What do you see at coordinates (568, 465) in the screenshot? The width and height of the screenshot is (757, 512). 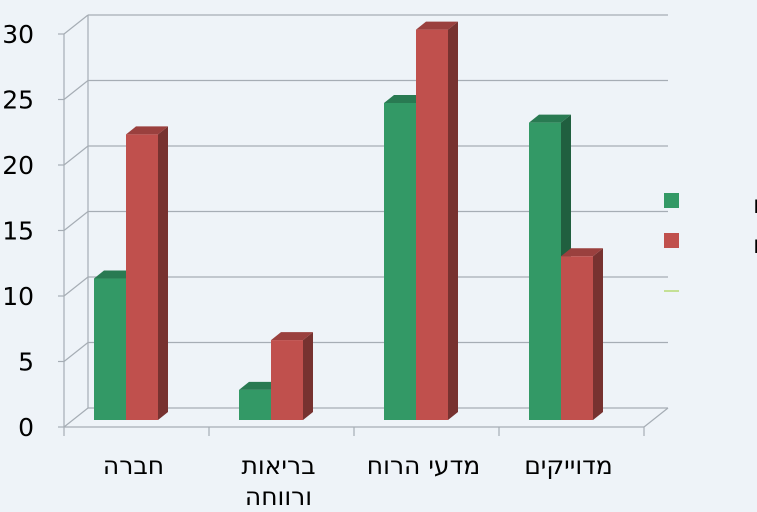 I see `x-tick-label: מדוייקים` at bounding box center [568, 465].